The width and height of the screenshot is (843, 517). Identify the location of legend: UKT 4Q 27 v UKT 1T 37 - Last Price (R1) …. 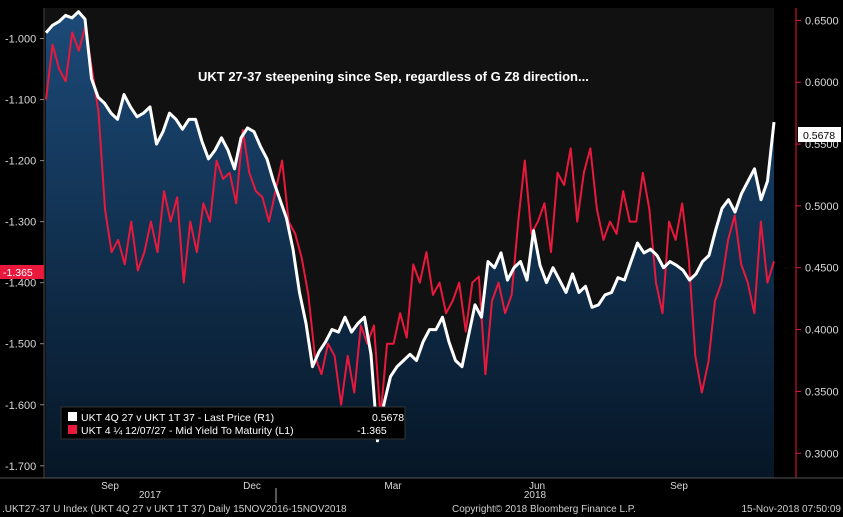
(233, 423).